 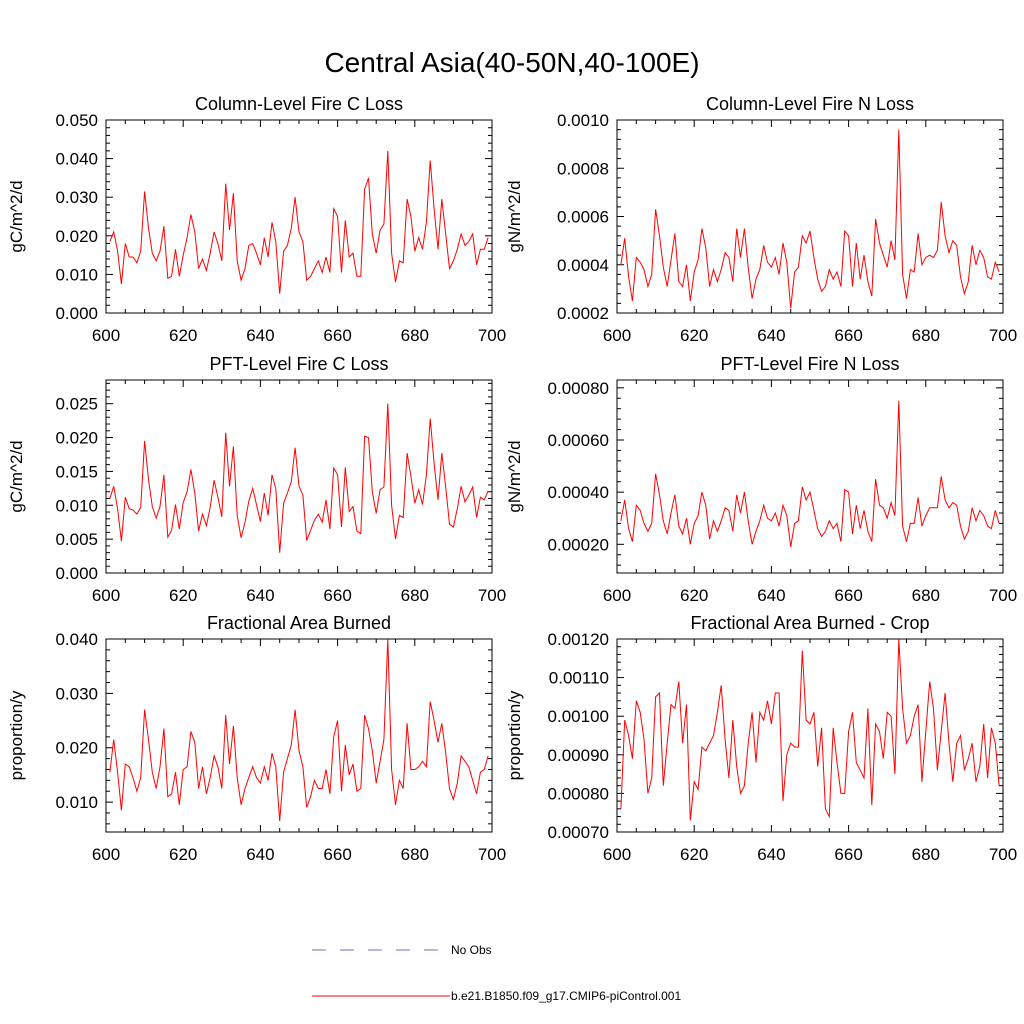 I want to click on panel-title: PFT-Level Fire N Loss, so click(x=809, y=364).